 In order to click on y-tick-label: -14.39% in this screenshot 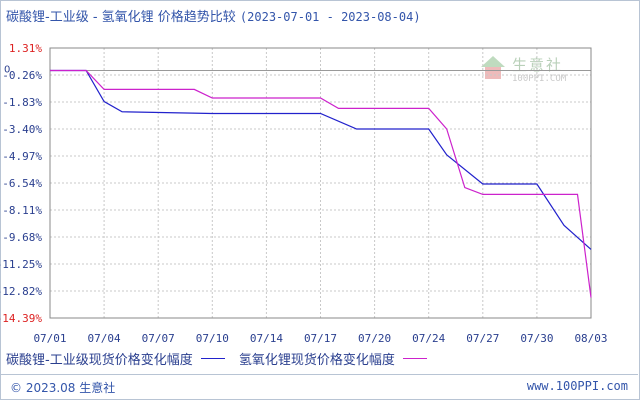, I will do `click(21, 318)`.